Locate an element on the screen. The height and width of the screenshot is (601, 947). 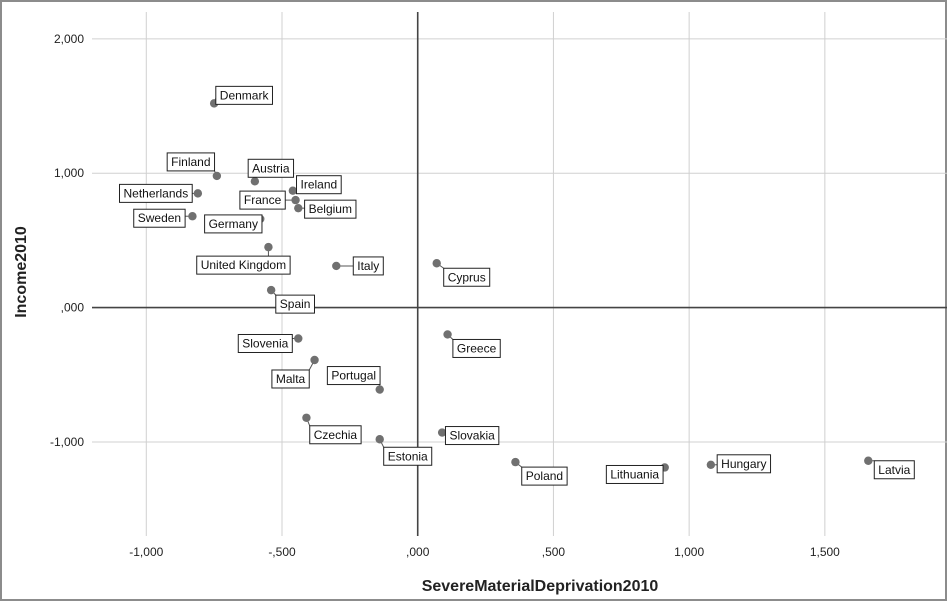
point-label-text: Estonia is located at coordinates (408, 456).